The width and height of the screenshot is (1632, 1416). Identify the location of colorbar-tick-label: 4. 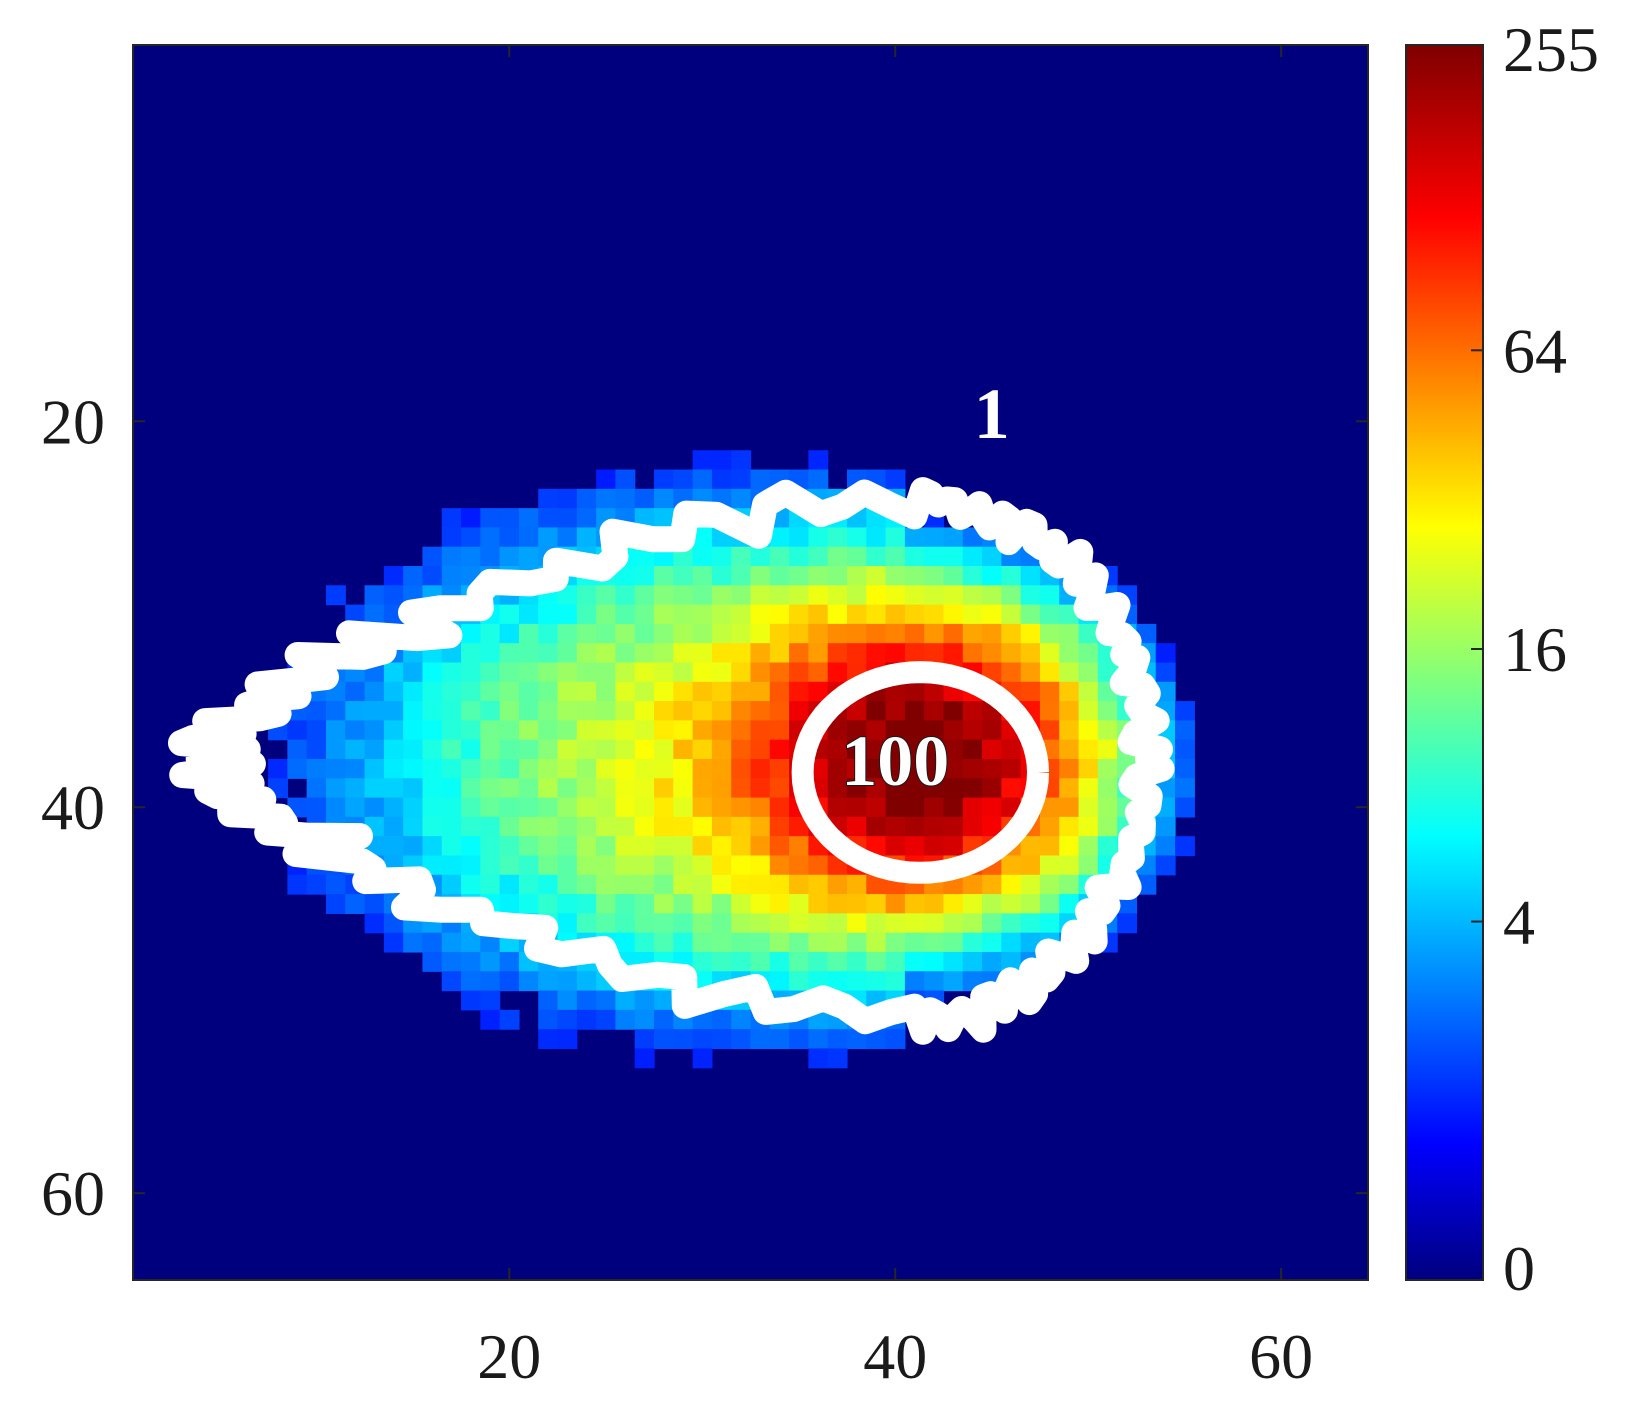
(1519, 922).